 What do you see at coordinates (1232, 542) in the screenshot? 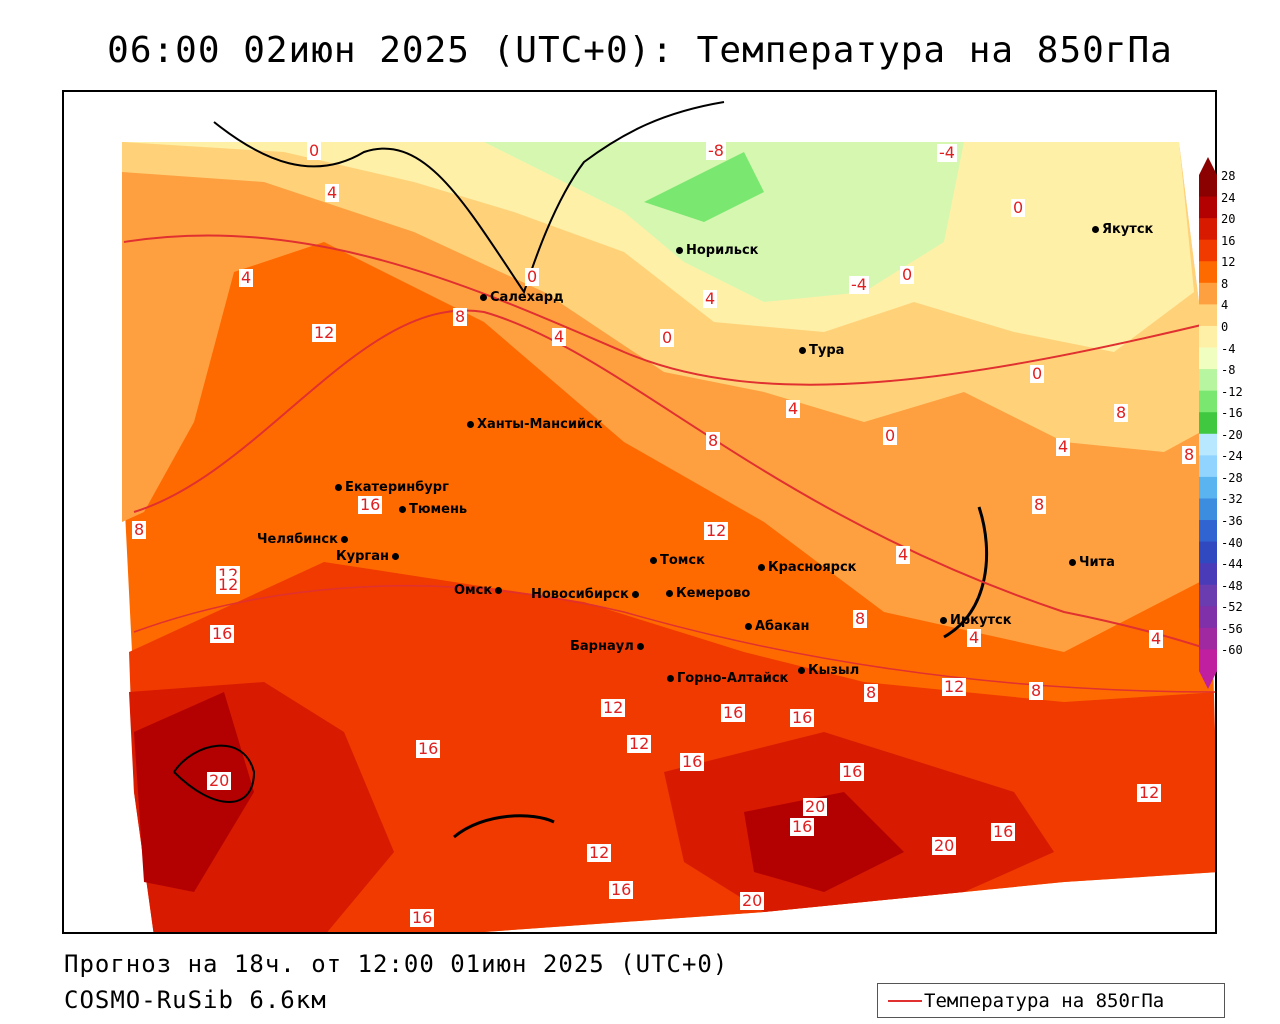
I see `colorbar-tick-label: -40` at bounding box center [1232, 542].